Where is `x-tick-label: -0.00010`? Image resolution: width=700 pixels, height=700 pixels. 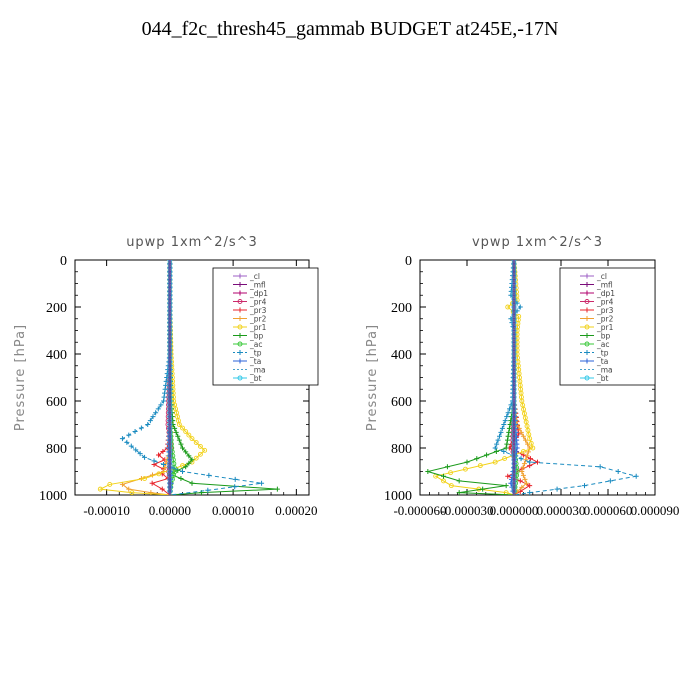
x-tick-label: -0.00010 is located at coordinates (106, 510).